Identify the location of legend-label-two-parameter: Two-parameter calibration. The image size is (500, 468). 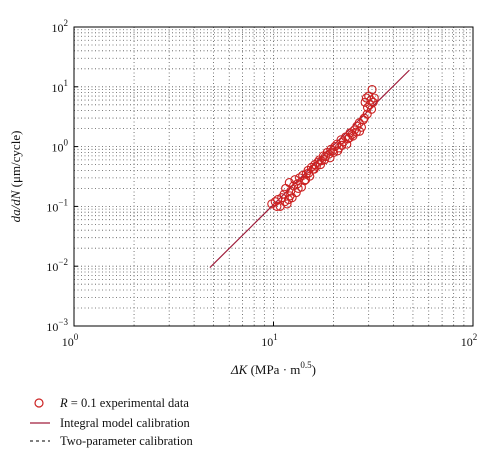
(126, 441).